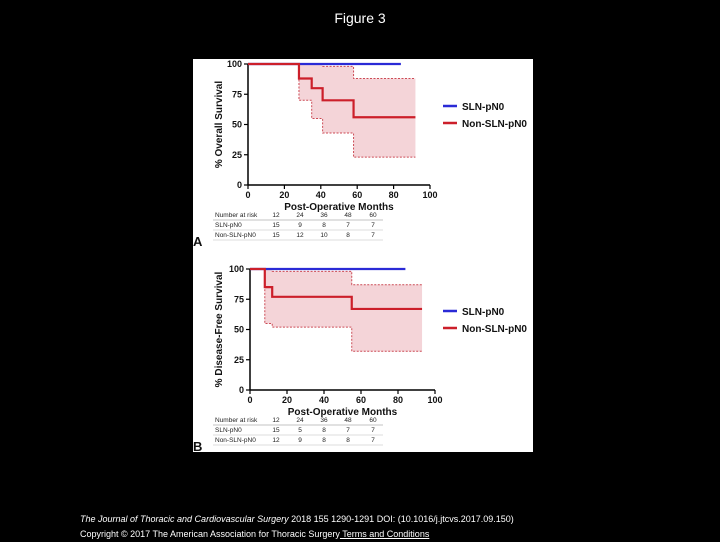  I want to click on panel-letter: B, so click(197, 445).